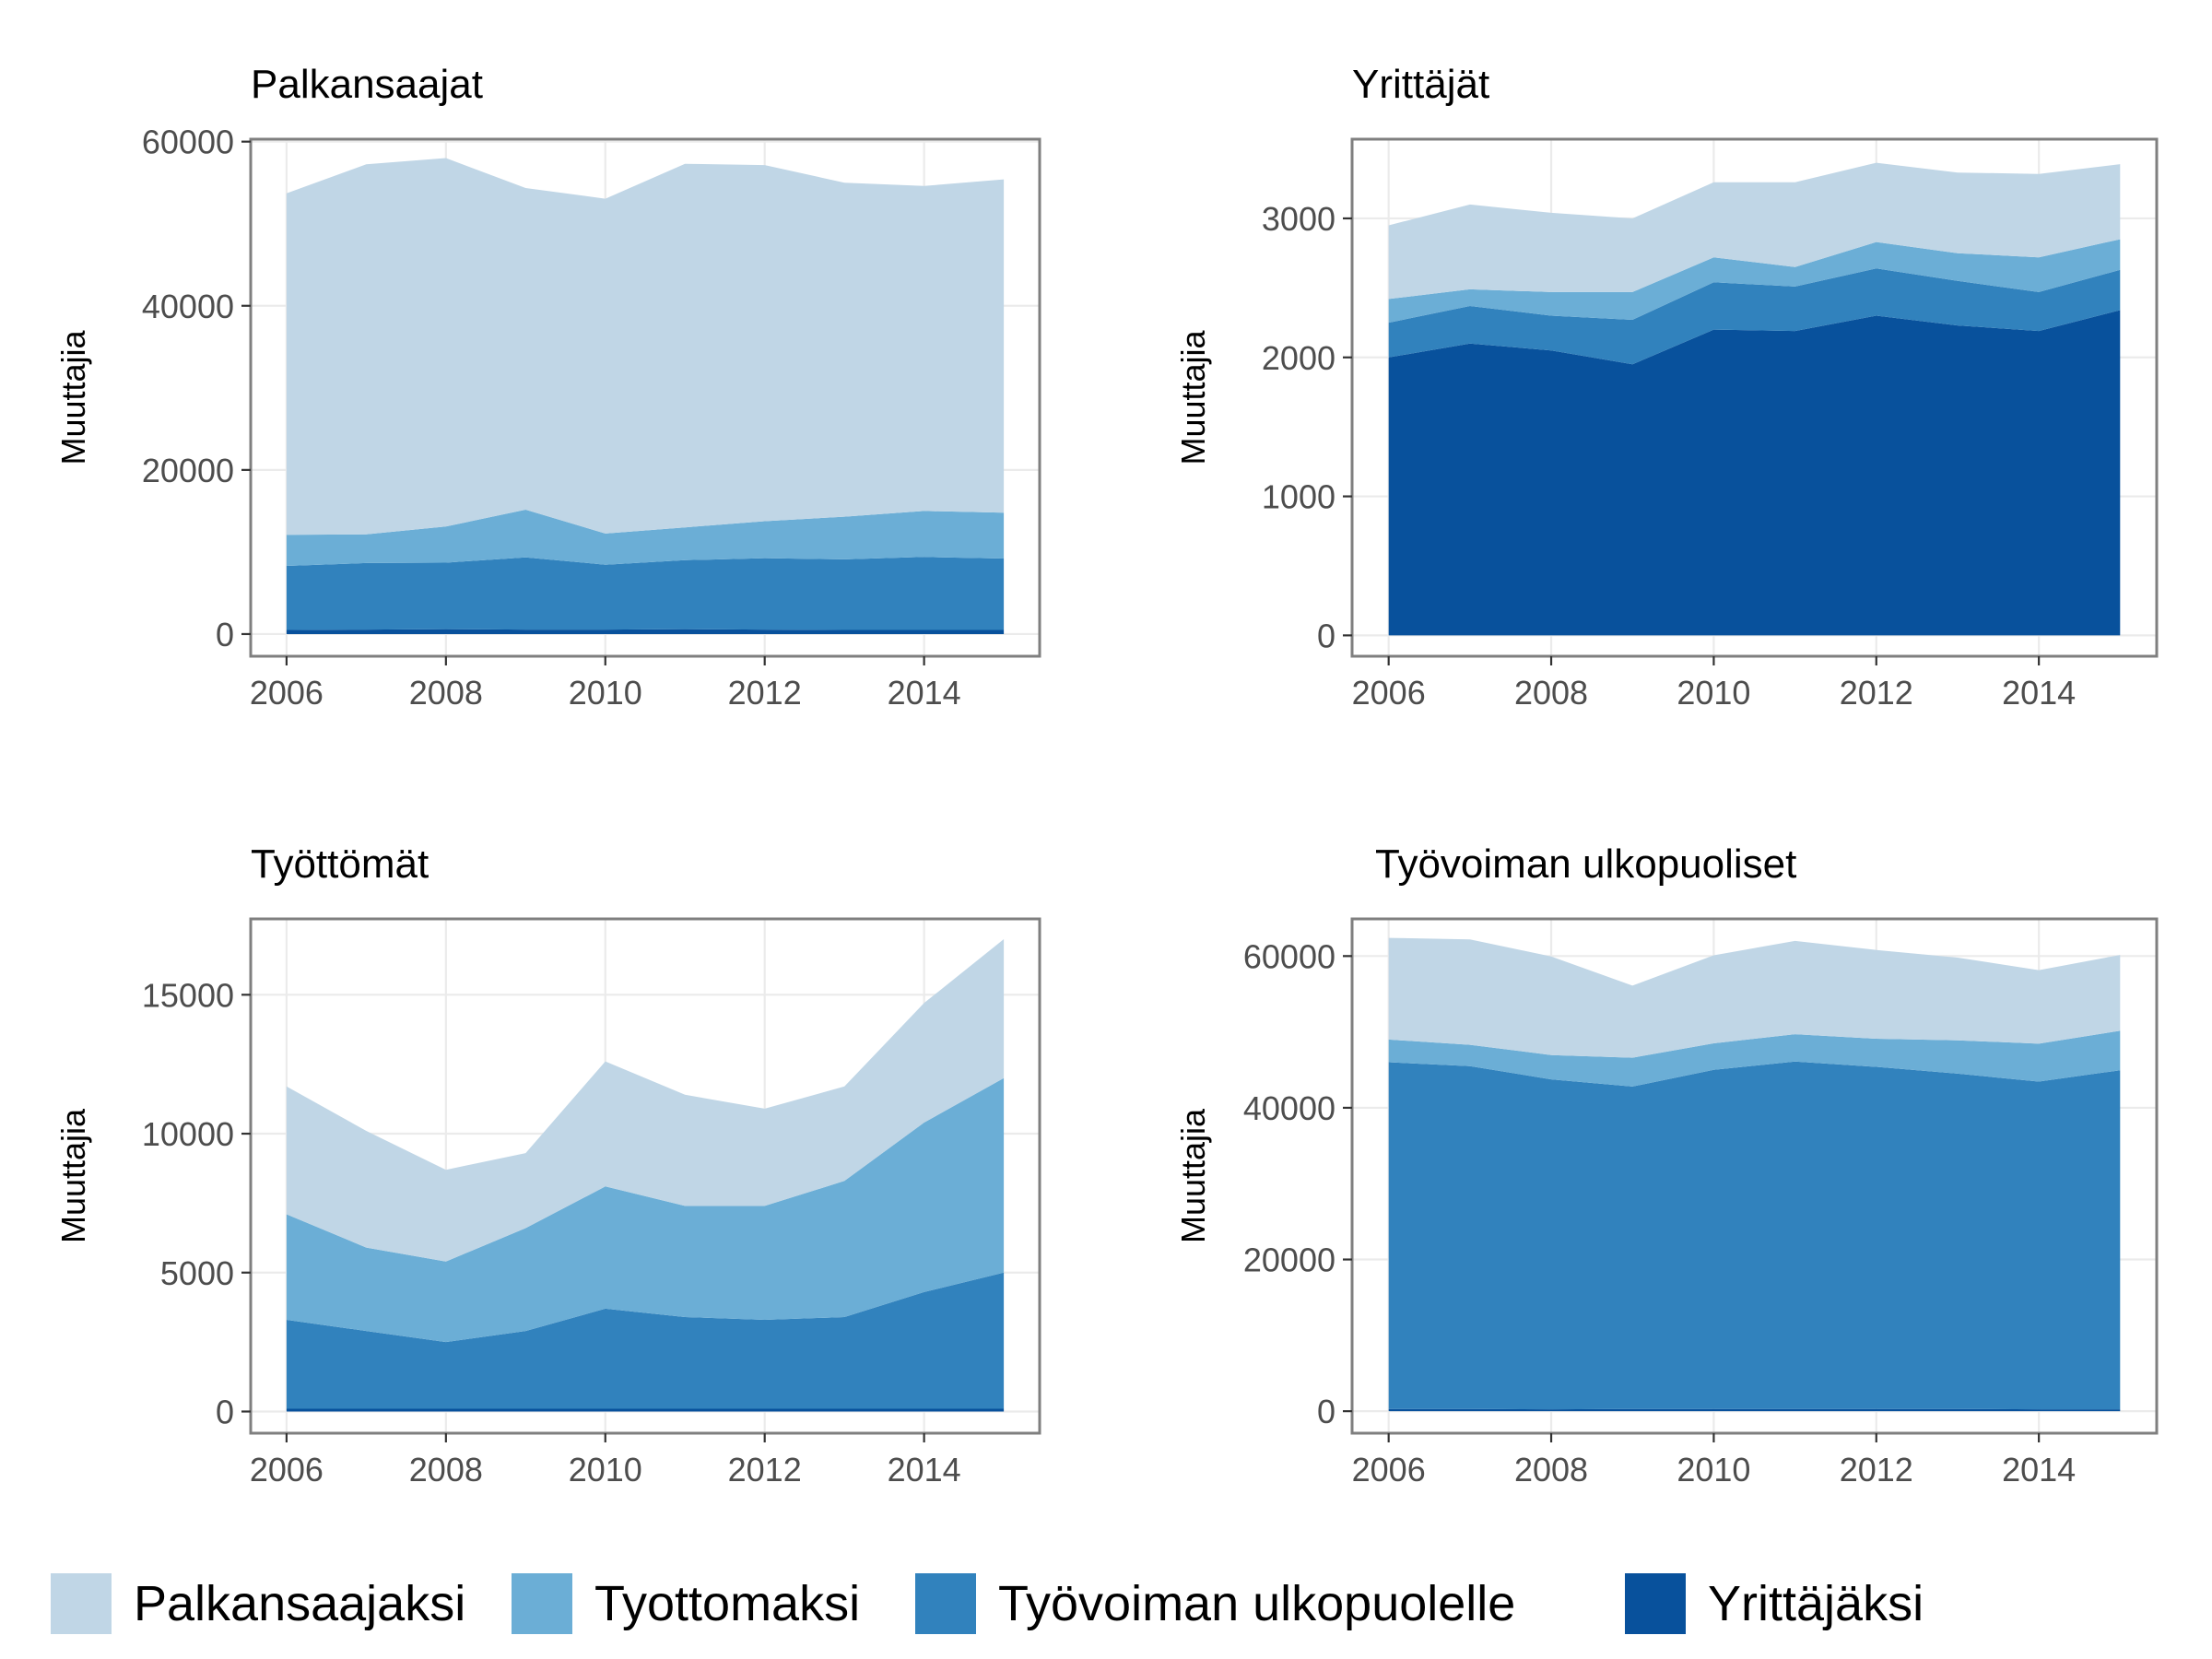 This screenshot has width=2212, height=1659. Describe the element at coordinates (1585, 864) in the screenshot. I see `panel-title: Työvoiman ulkopuoliset` at that location.